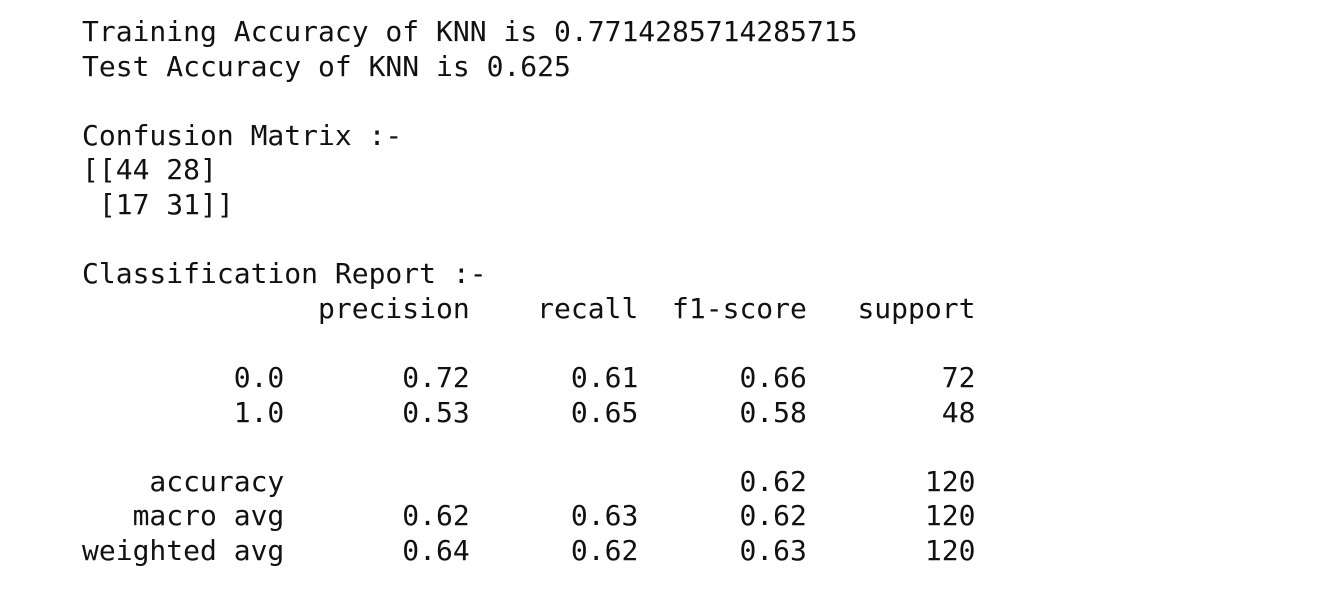 The image size is (1330, 608). What do you see at coordinates (326, 66) in the screenshot?
I see `test-accuracy-line: Test Accuracy of KNN is 0.625` at bounding box center [326, 66].